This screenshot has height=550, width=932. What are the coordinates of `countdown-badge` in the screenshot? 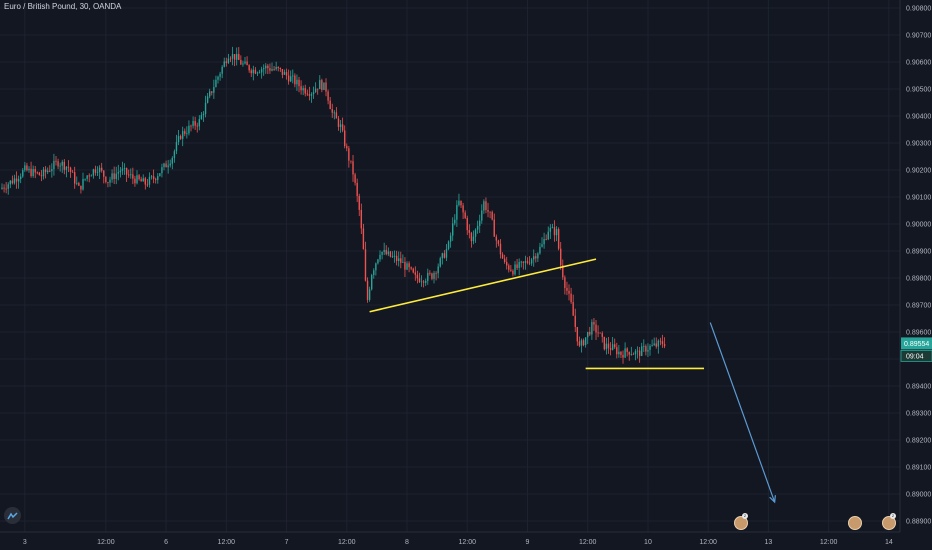 It's located at (916, 356).